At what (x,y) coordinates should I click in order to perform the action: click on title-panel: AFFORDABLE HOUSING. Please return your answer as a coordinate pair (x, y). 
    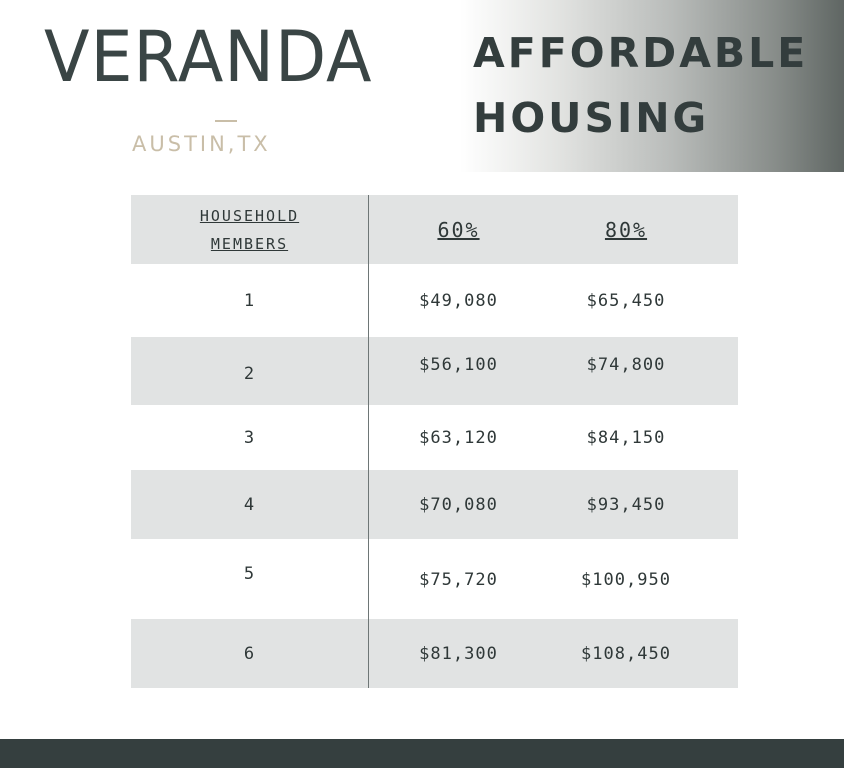
    Looking at the image, I should click on (652, 86).